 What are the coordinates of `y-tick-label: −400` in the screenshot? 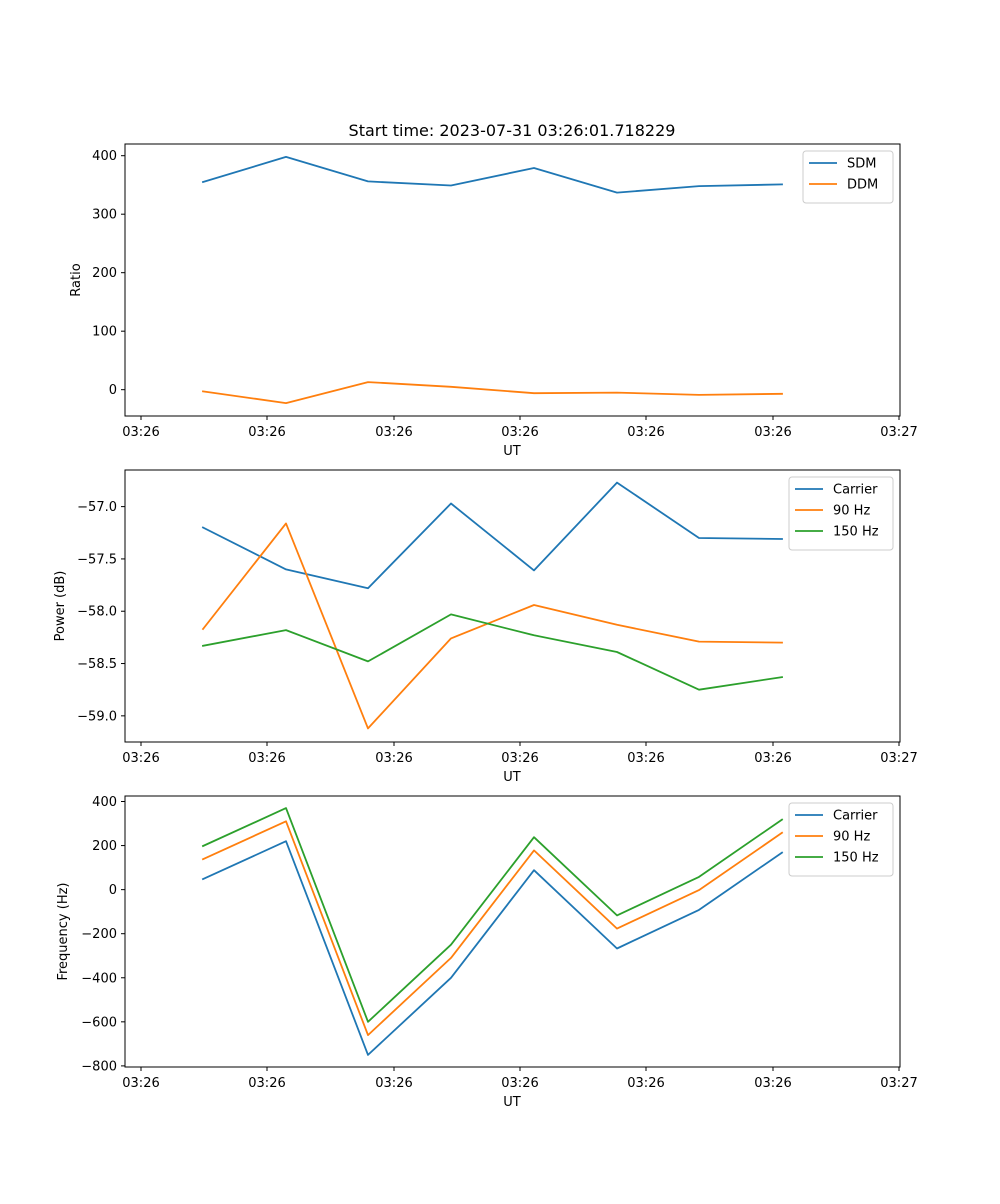 It's located at (99, 978).